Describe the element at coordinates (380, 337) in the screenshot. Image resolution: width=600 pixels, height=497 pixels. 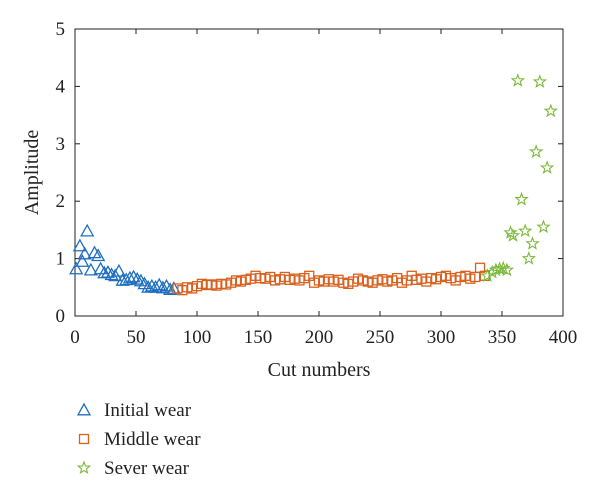
I see `x-tick-label: 250` at that location.